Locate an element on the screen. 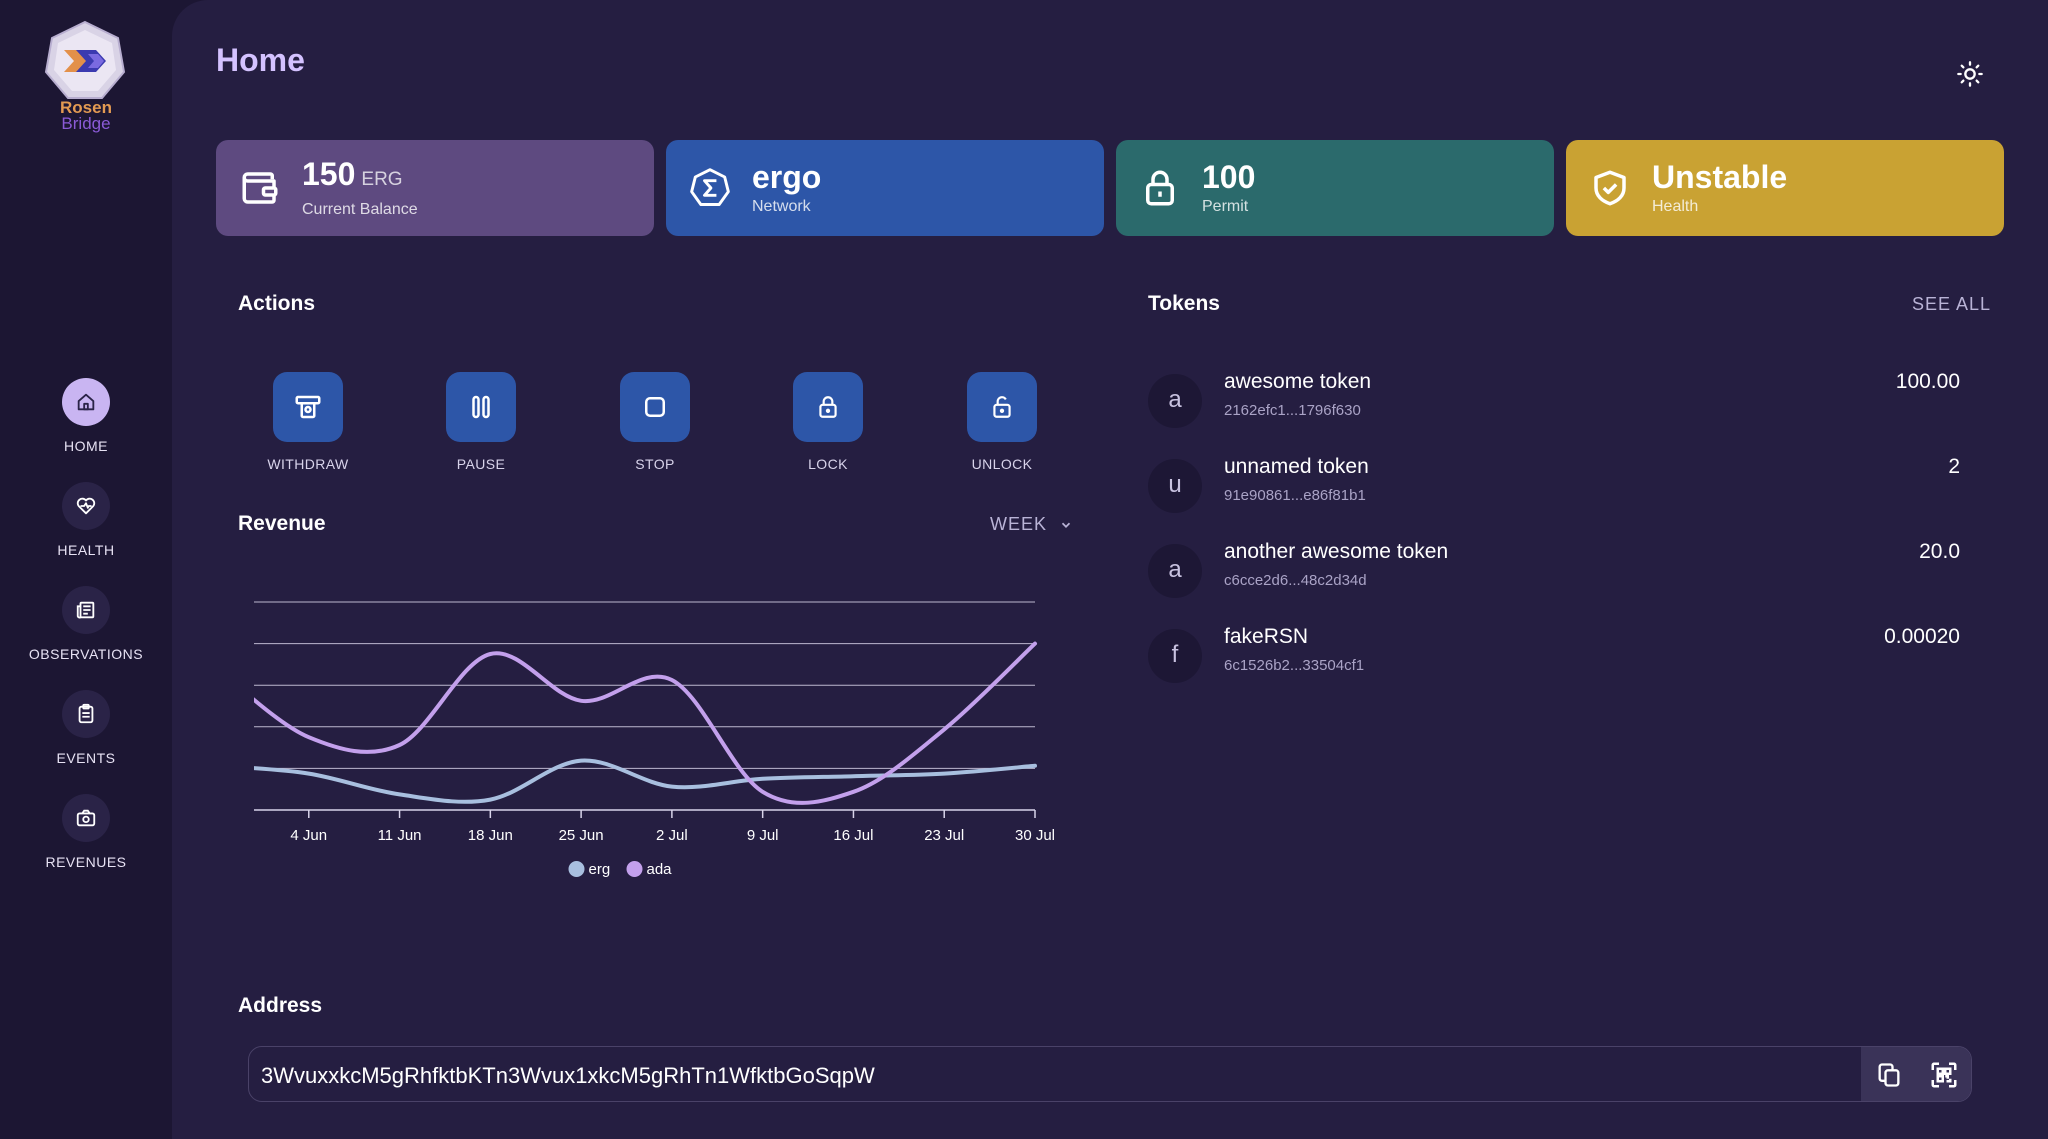 This screenshot has width=2048, height=1139. logo-icon is located at coordinates (85, 59).